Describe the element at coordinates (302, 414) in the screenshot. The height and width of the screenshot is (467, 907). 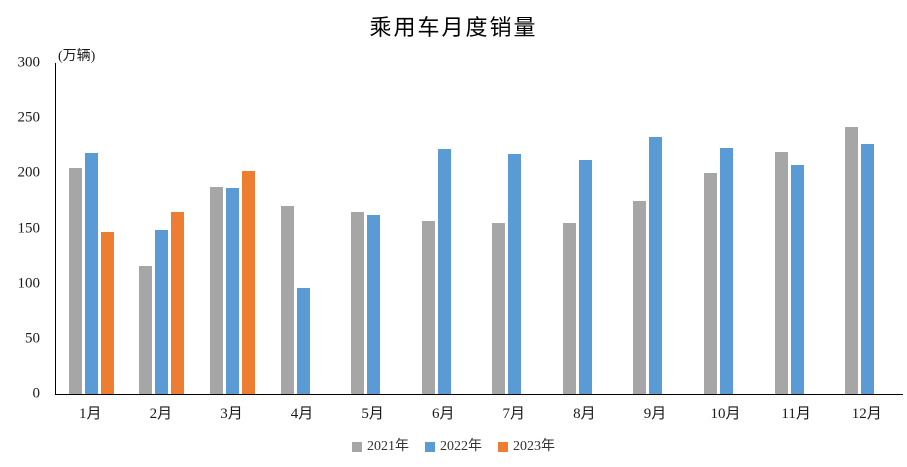
I see `x-tick-label: 4月` at that location.